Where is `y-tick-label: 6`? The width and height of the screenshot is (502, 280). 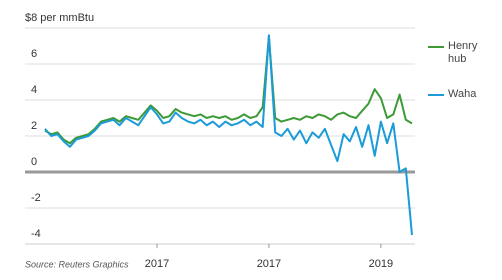
y-tick-label: 6 is located at coordinates (34, 54).